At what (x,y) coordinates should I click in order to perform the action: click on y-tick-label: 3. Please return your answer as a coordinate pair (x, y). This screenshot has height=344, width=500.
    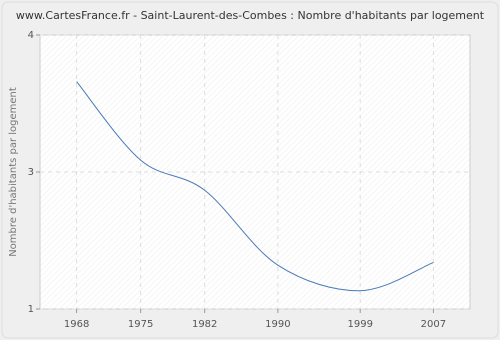
    Looking at the image, I should click on (31, 172).